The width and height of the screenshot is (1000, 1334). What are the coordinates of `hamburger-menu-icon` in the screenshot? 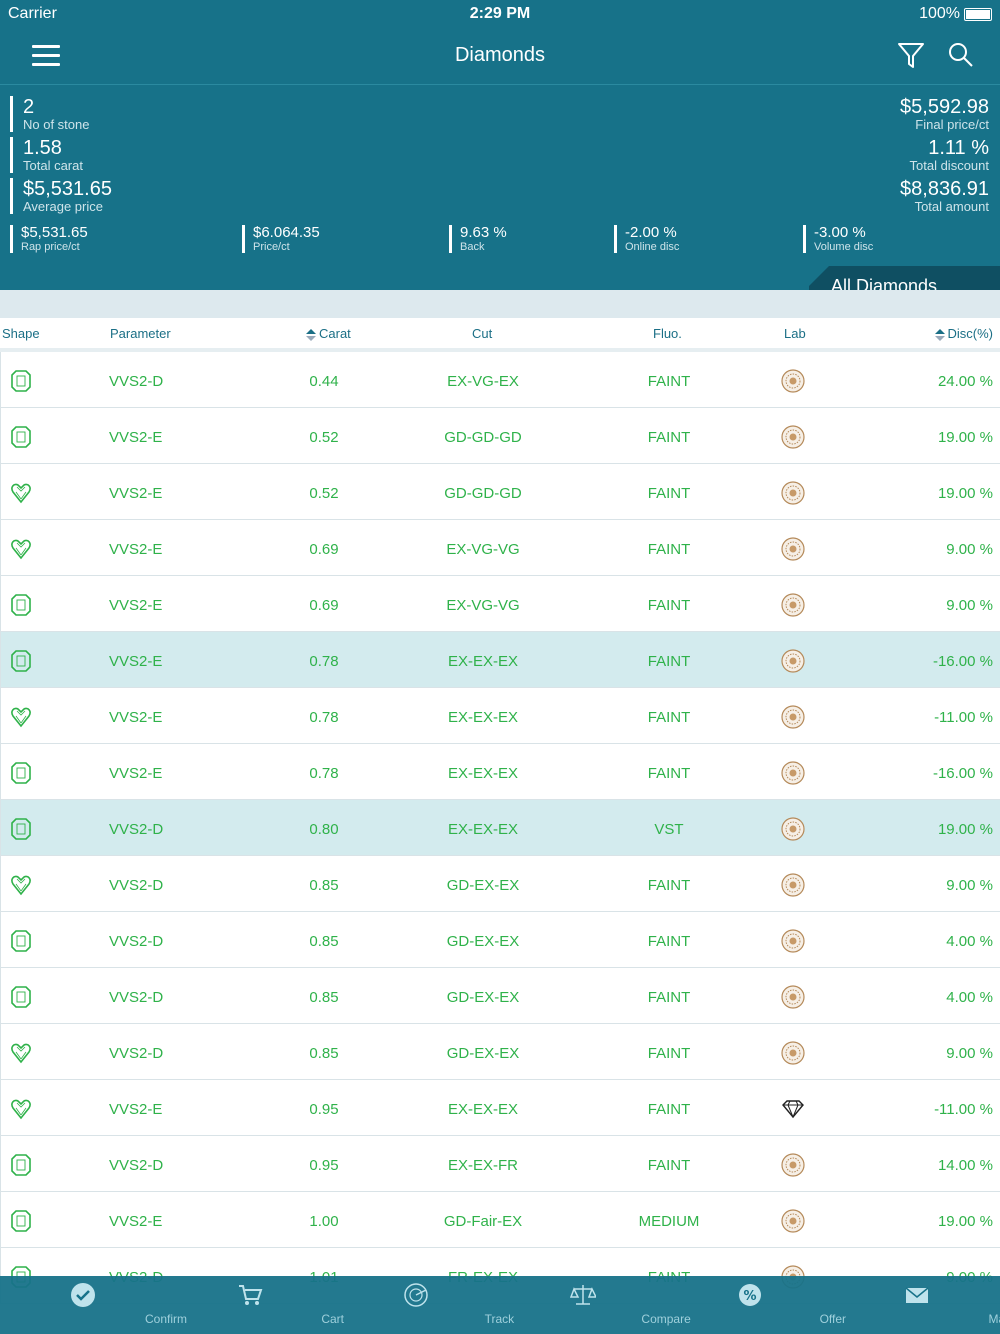 It's located at (46, 56).